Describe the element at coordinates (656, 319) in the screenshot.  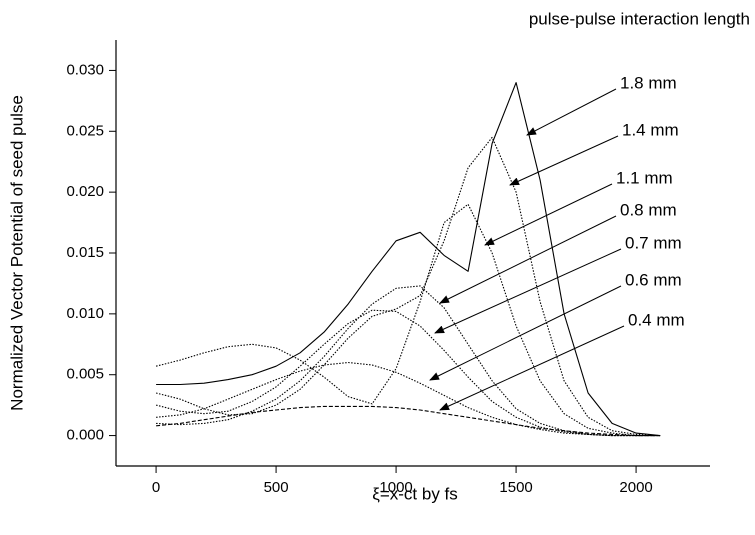
I see `legend-label: 0.4 mm` at that location.